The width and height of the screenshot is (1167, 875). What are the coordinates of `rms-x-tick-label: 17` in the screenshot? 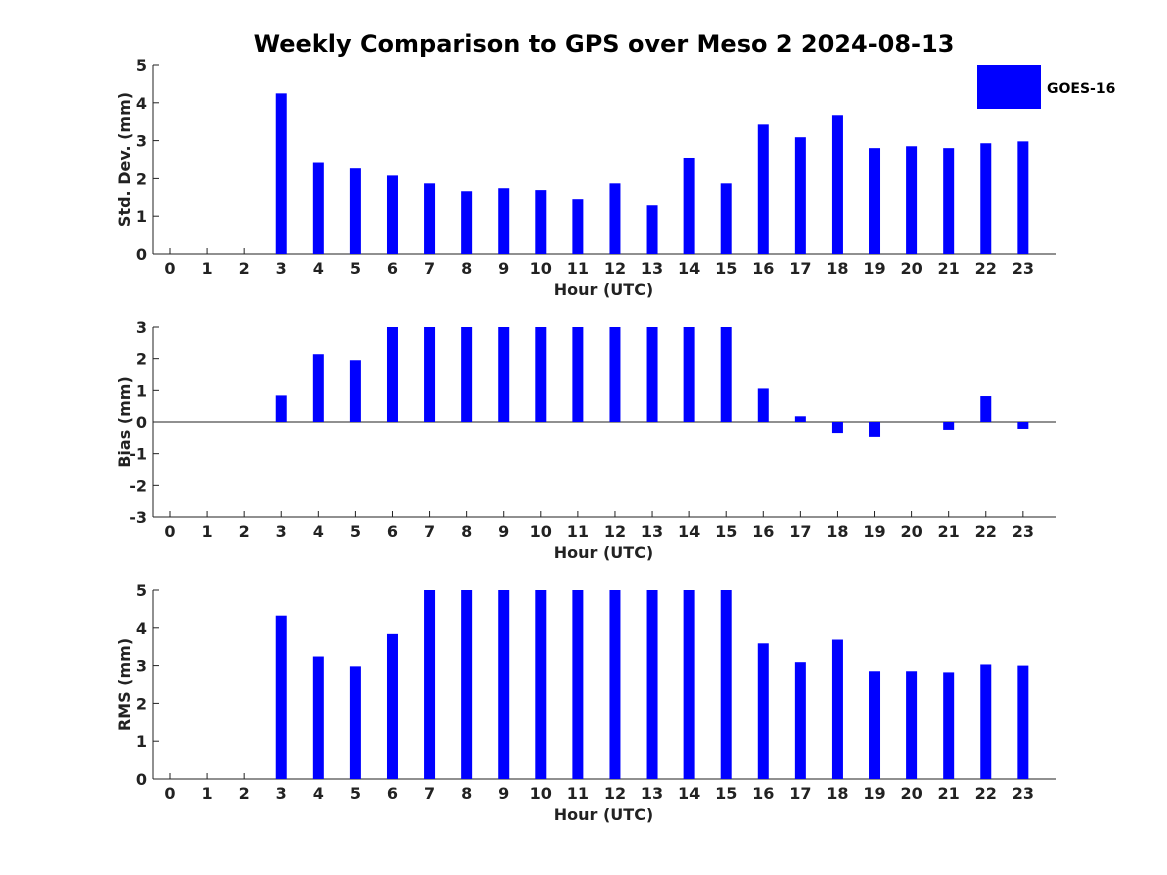 It's located at (800, 793).